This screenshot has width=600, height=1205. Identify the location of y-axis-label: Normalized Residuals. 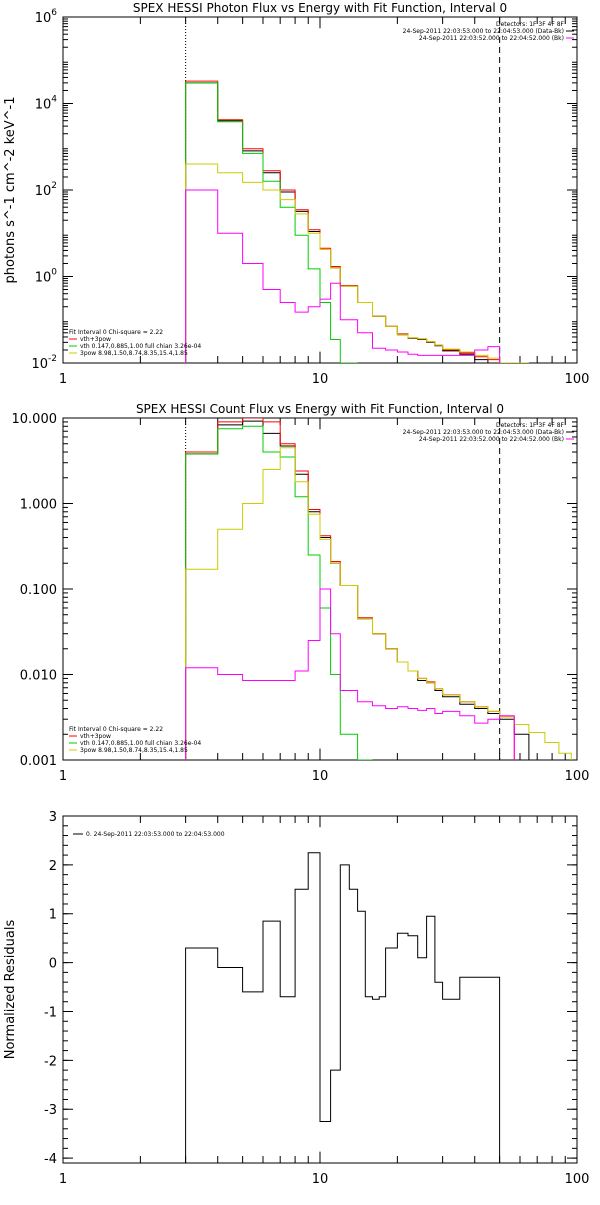
(10, 990).